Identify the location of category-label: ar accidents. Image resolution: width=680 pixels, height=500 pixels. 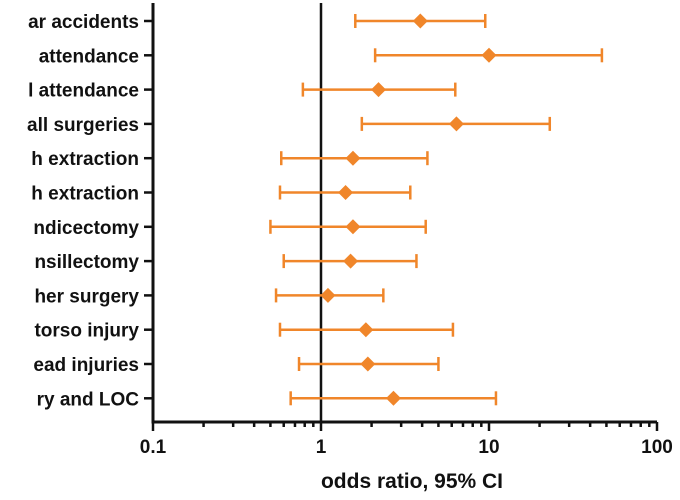
(83, 22).